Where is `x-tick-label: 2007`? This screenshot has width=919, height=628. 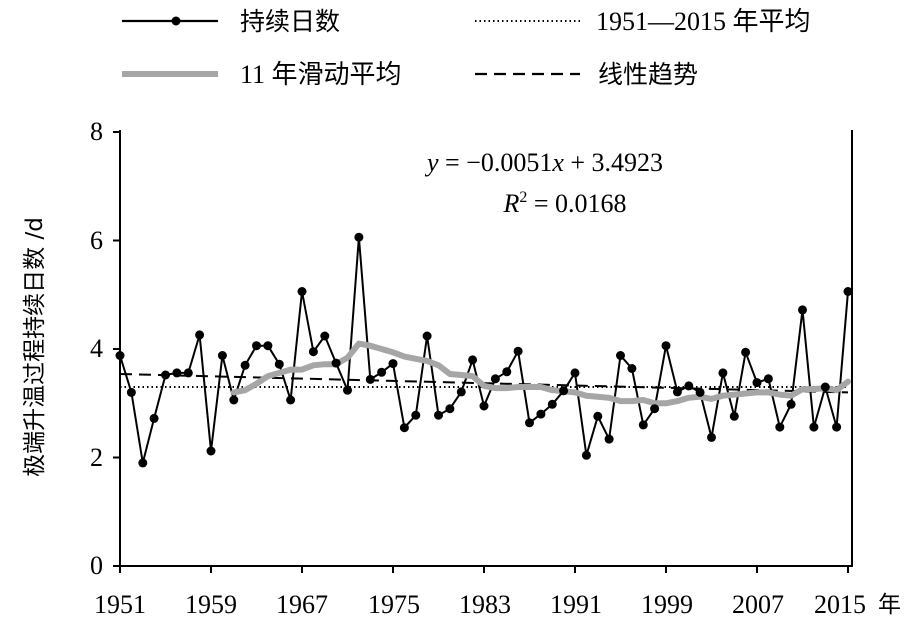
x-tick-label: 2007 is located at coordinates (758, 604).